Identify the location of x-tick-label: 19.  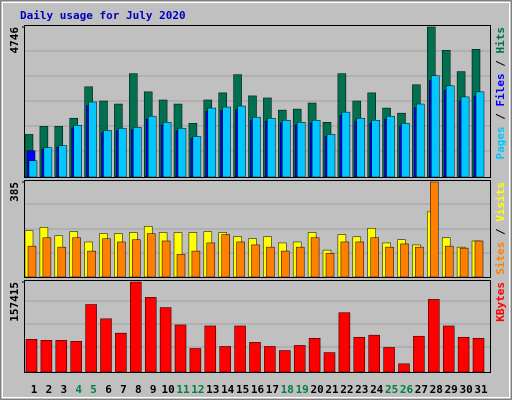
(302, 389).